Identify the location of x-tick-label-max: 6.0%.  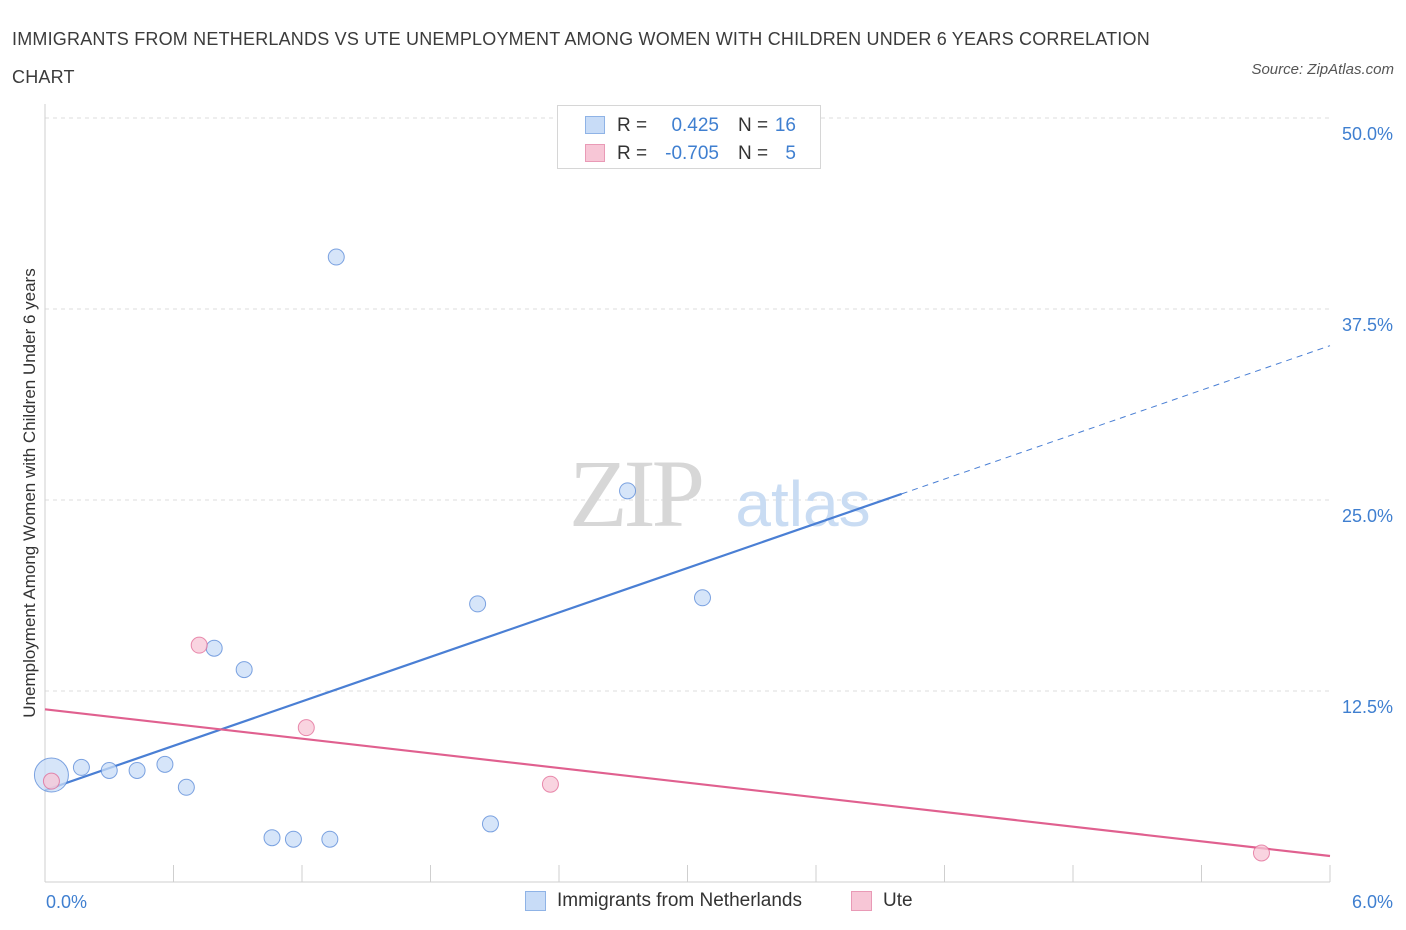
(1372, 902).